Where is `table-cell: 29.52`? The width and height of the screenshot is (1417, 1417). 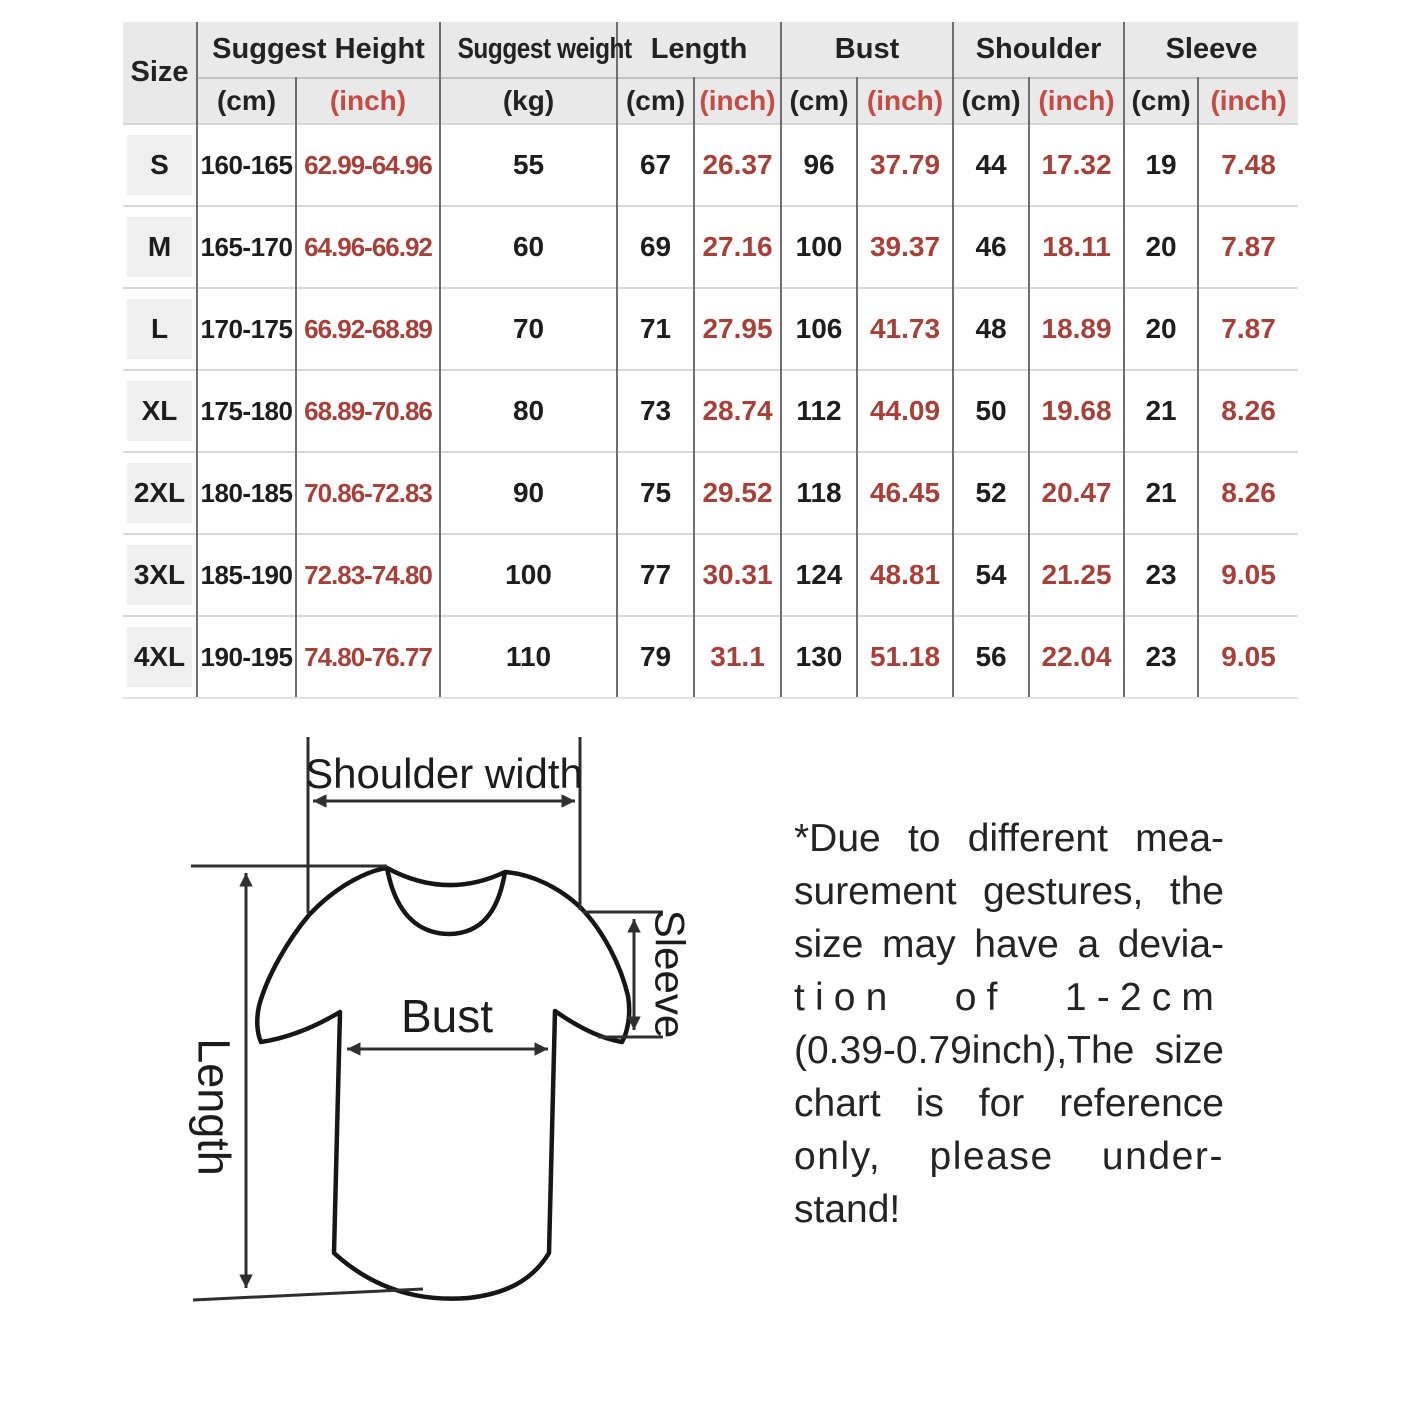
table-cell: 29.52 is located at coordinates (738, 492).